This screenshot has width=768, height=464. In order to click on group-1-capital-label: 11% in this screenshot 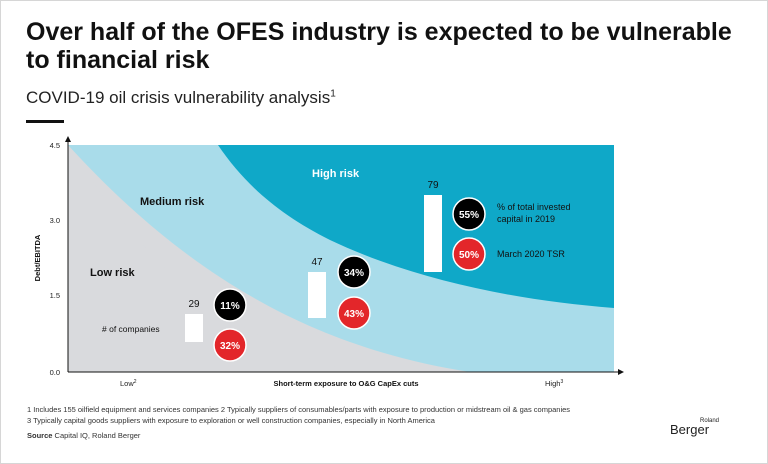, I will do `click(230, 306)`.